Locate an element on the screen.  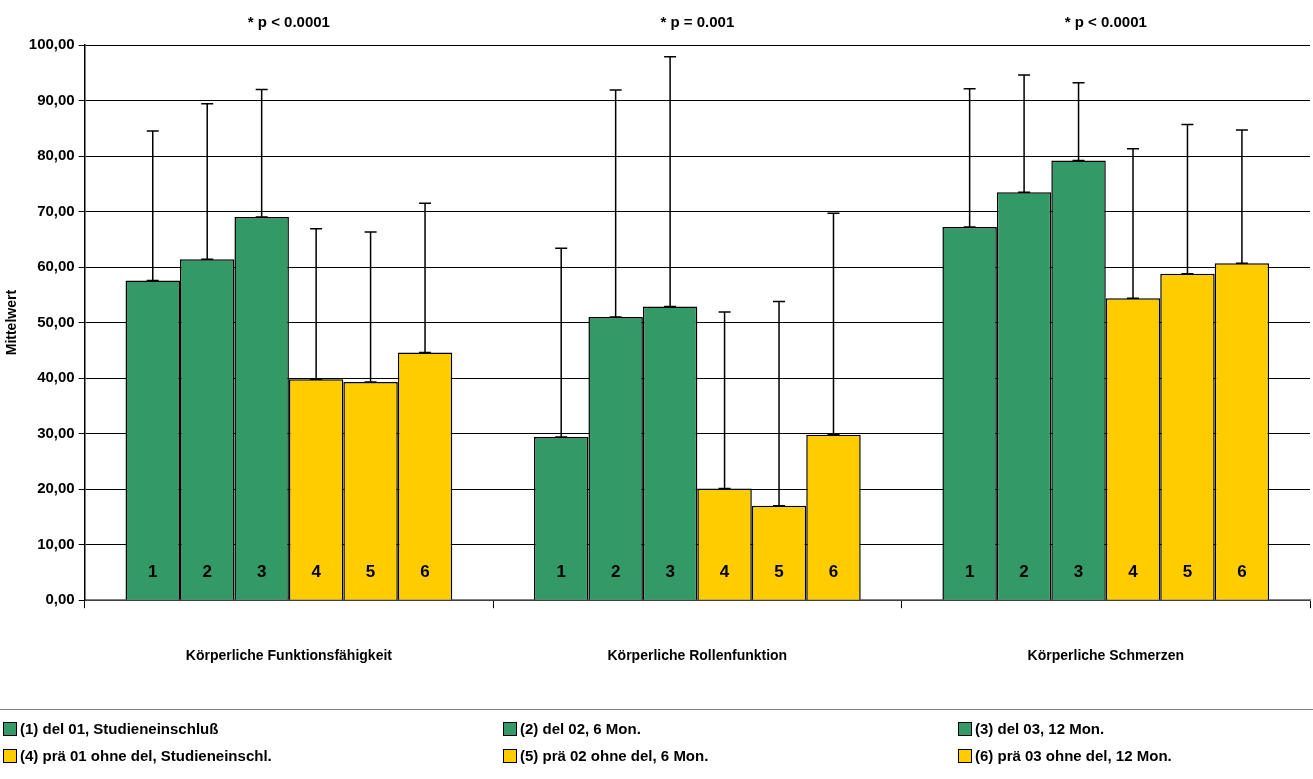
y-tick-label: 30,00 is located at coordinates (56, 432).